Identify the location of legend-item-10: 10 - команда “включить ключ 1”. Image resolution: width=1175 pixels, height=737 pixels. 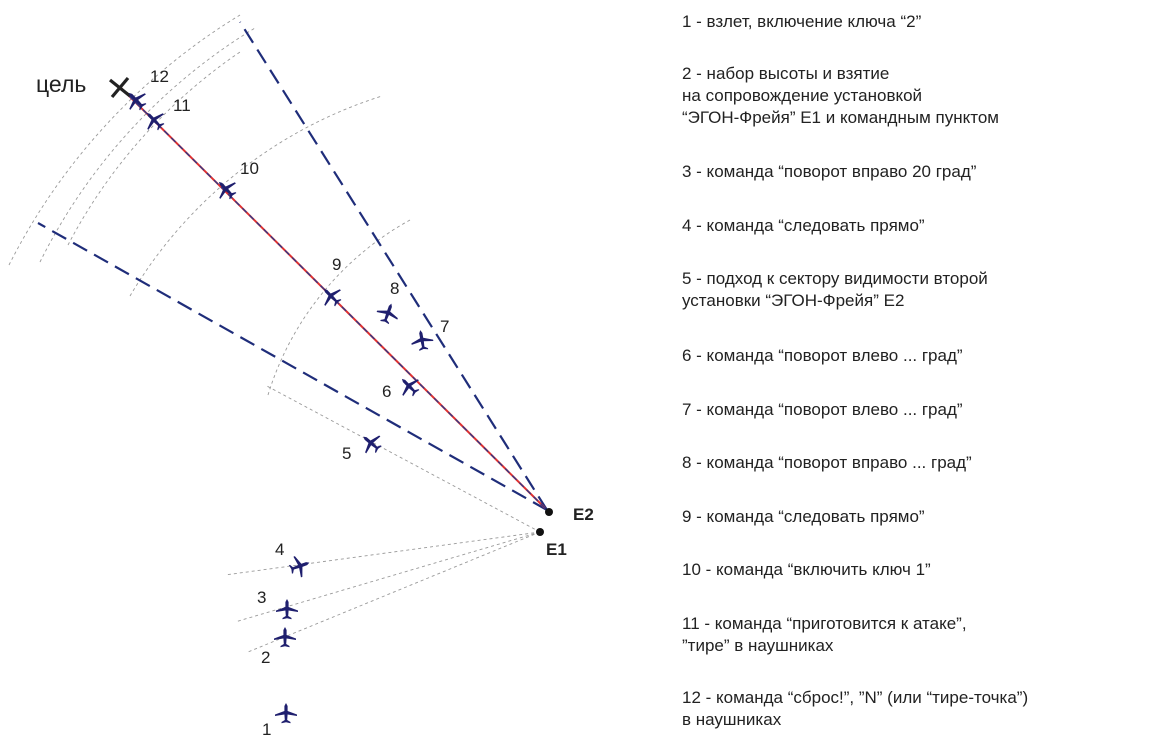
(806, 569).